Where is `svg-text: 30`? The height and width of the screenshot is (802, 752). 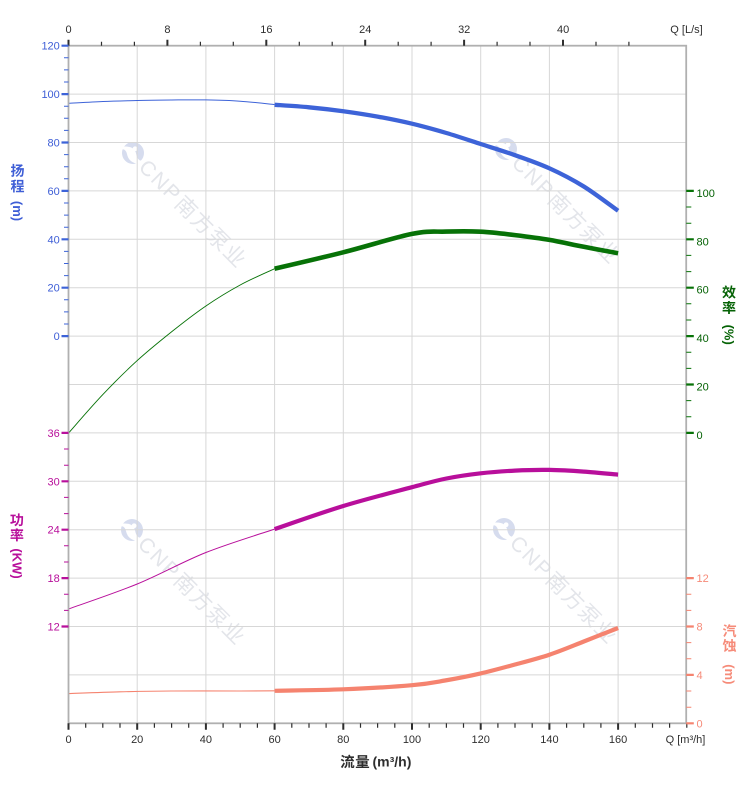 svg-text: 30 is located at coordinates (54, 482).